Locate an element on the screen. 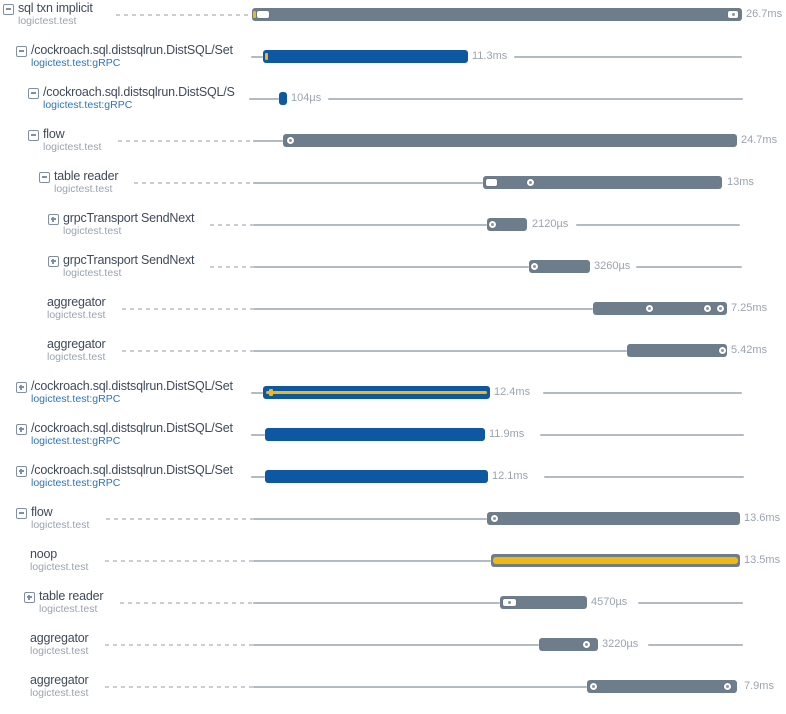  trace-span-row: aggregator logictest.test 3220µs is located at coordinates (393, 651).